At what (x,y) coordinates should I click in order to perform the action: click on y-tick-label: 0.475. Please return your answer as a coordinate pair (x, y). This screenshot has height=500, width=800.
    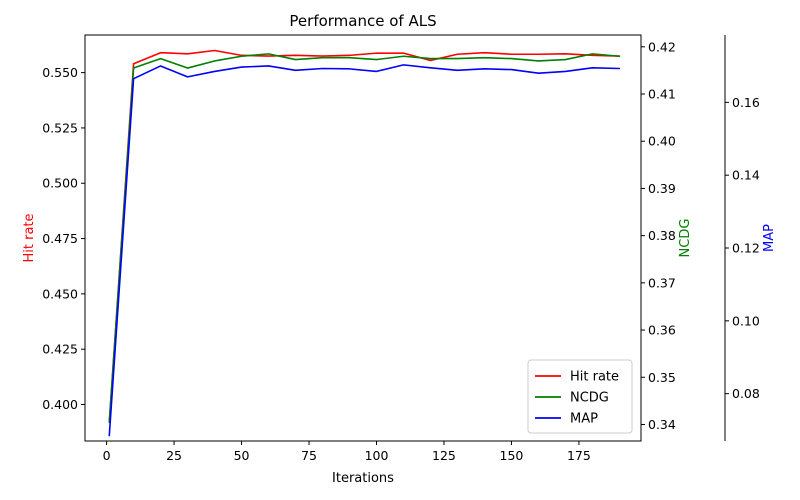
    Looking at the image, I should click on (60, 238).